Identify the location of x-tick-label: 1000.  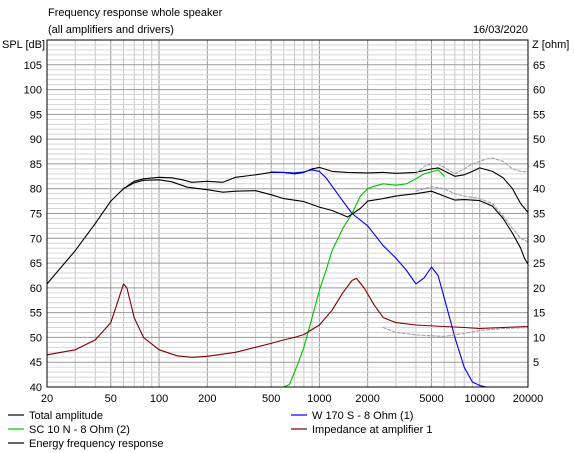
(319, 399).